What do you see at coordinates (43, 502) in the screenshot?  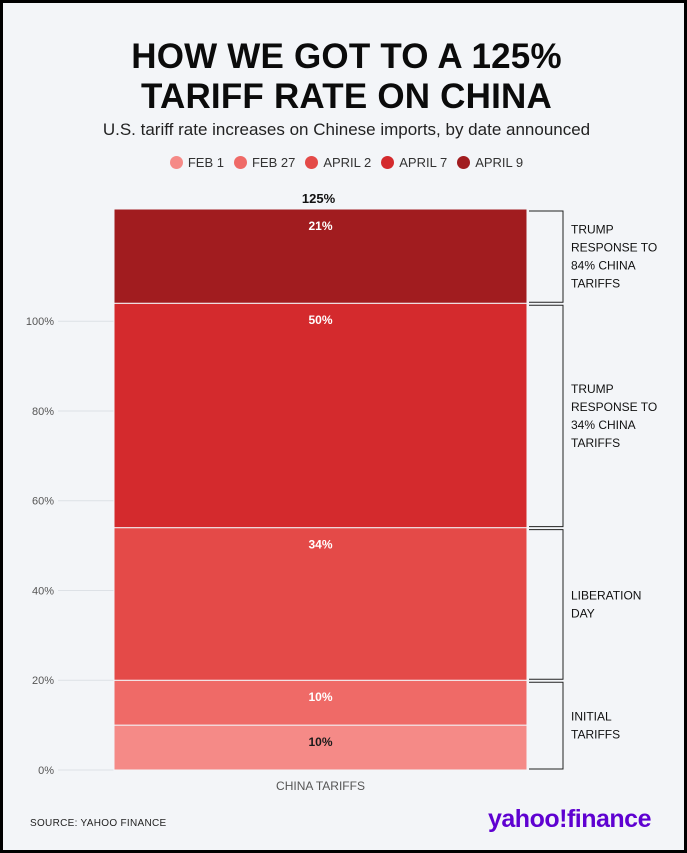 I see `y-tick-label: 60%` at bounding box center [43, 502].